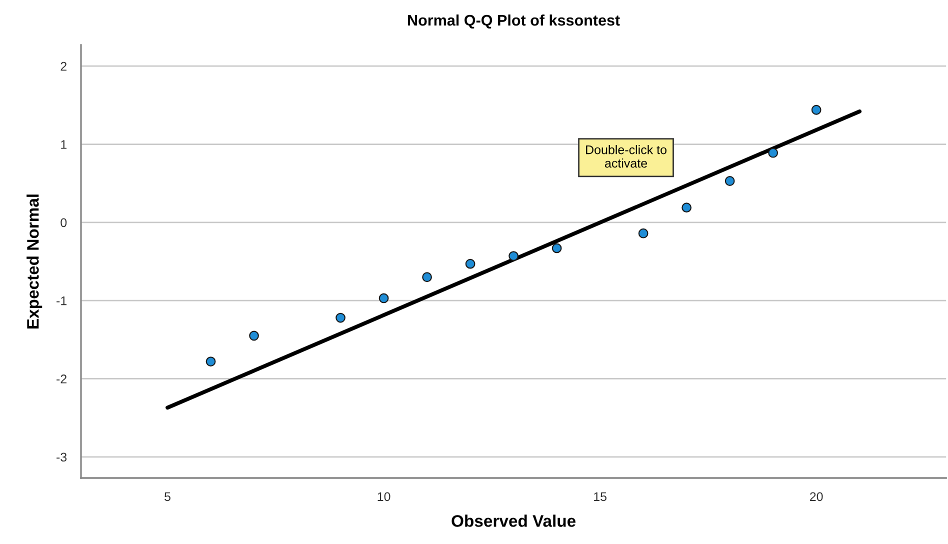 The height and width of the screenshot is (544, 948). What do you see at coordinates (600, 497) in the screenshot?
I see `x-tick-label: 15` at bounding box center [600, 497].